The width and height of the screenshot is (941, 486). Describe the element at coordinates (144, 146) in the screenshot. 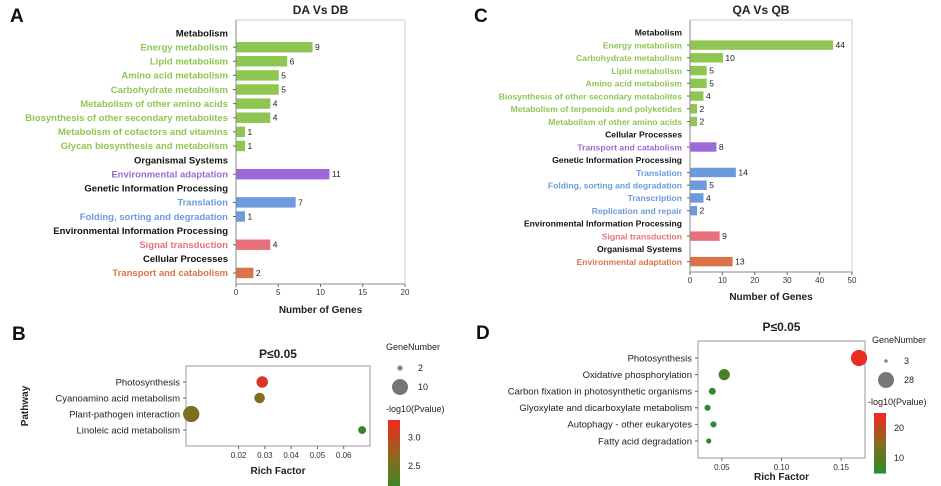

I see `category-label-glycan-biosynthesis-and-metabolism: Glycan biosynthesis and metabolism` at that location.